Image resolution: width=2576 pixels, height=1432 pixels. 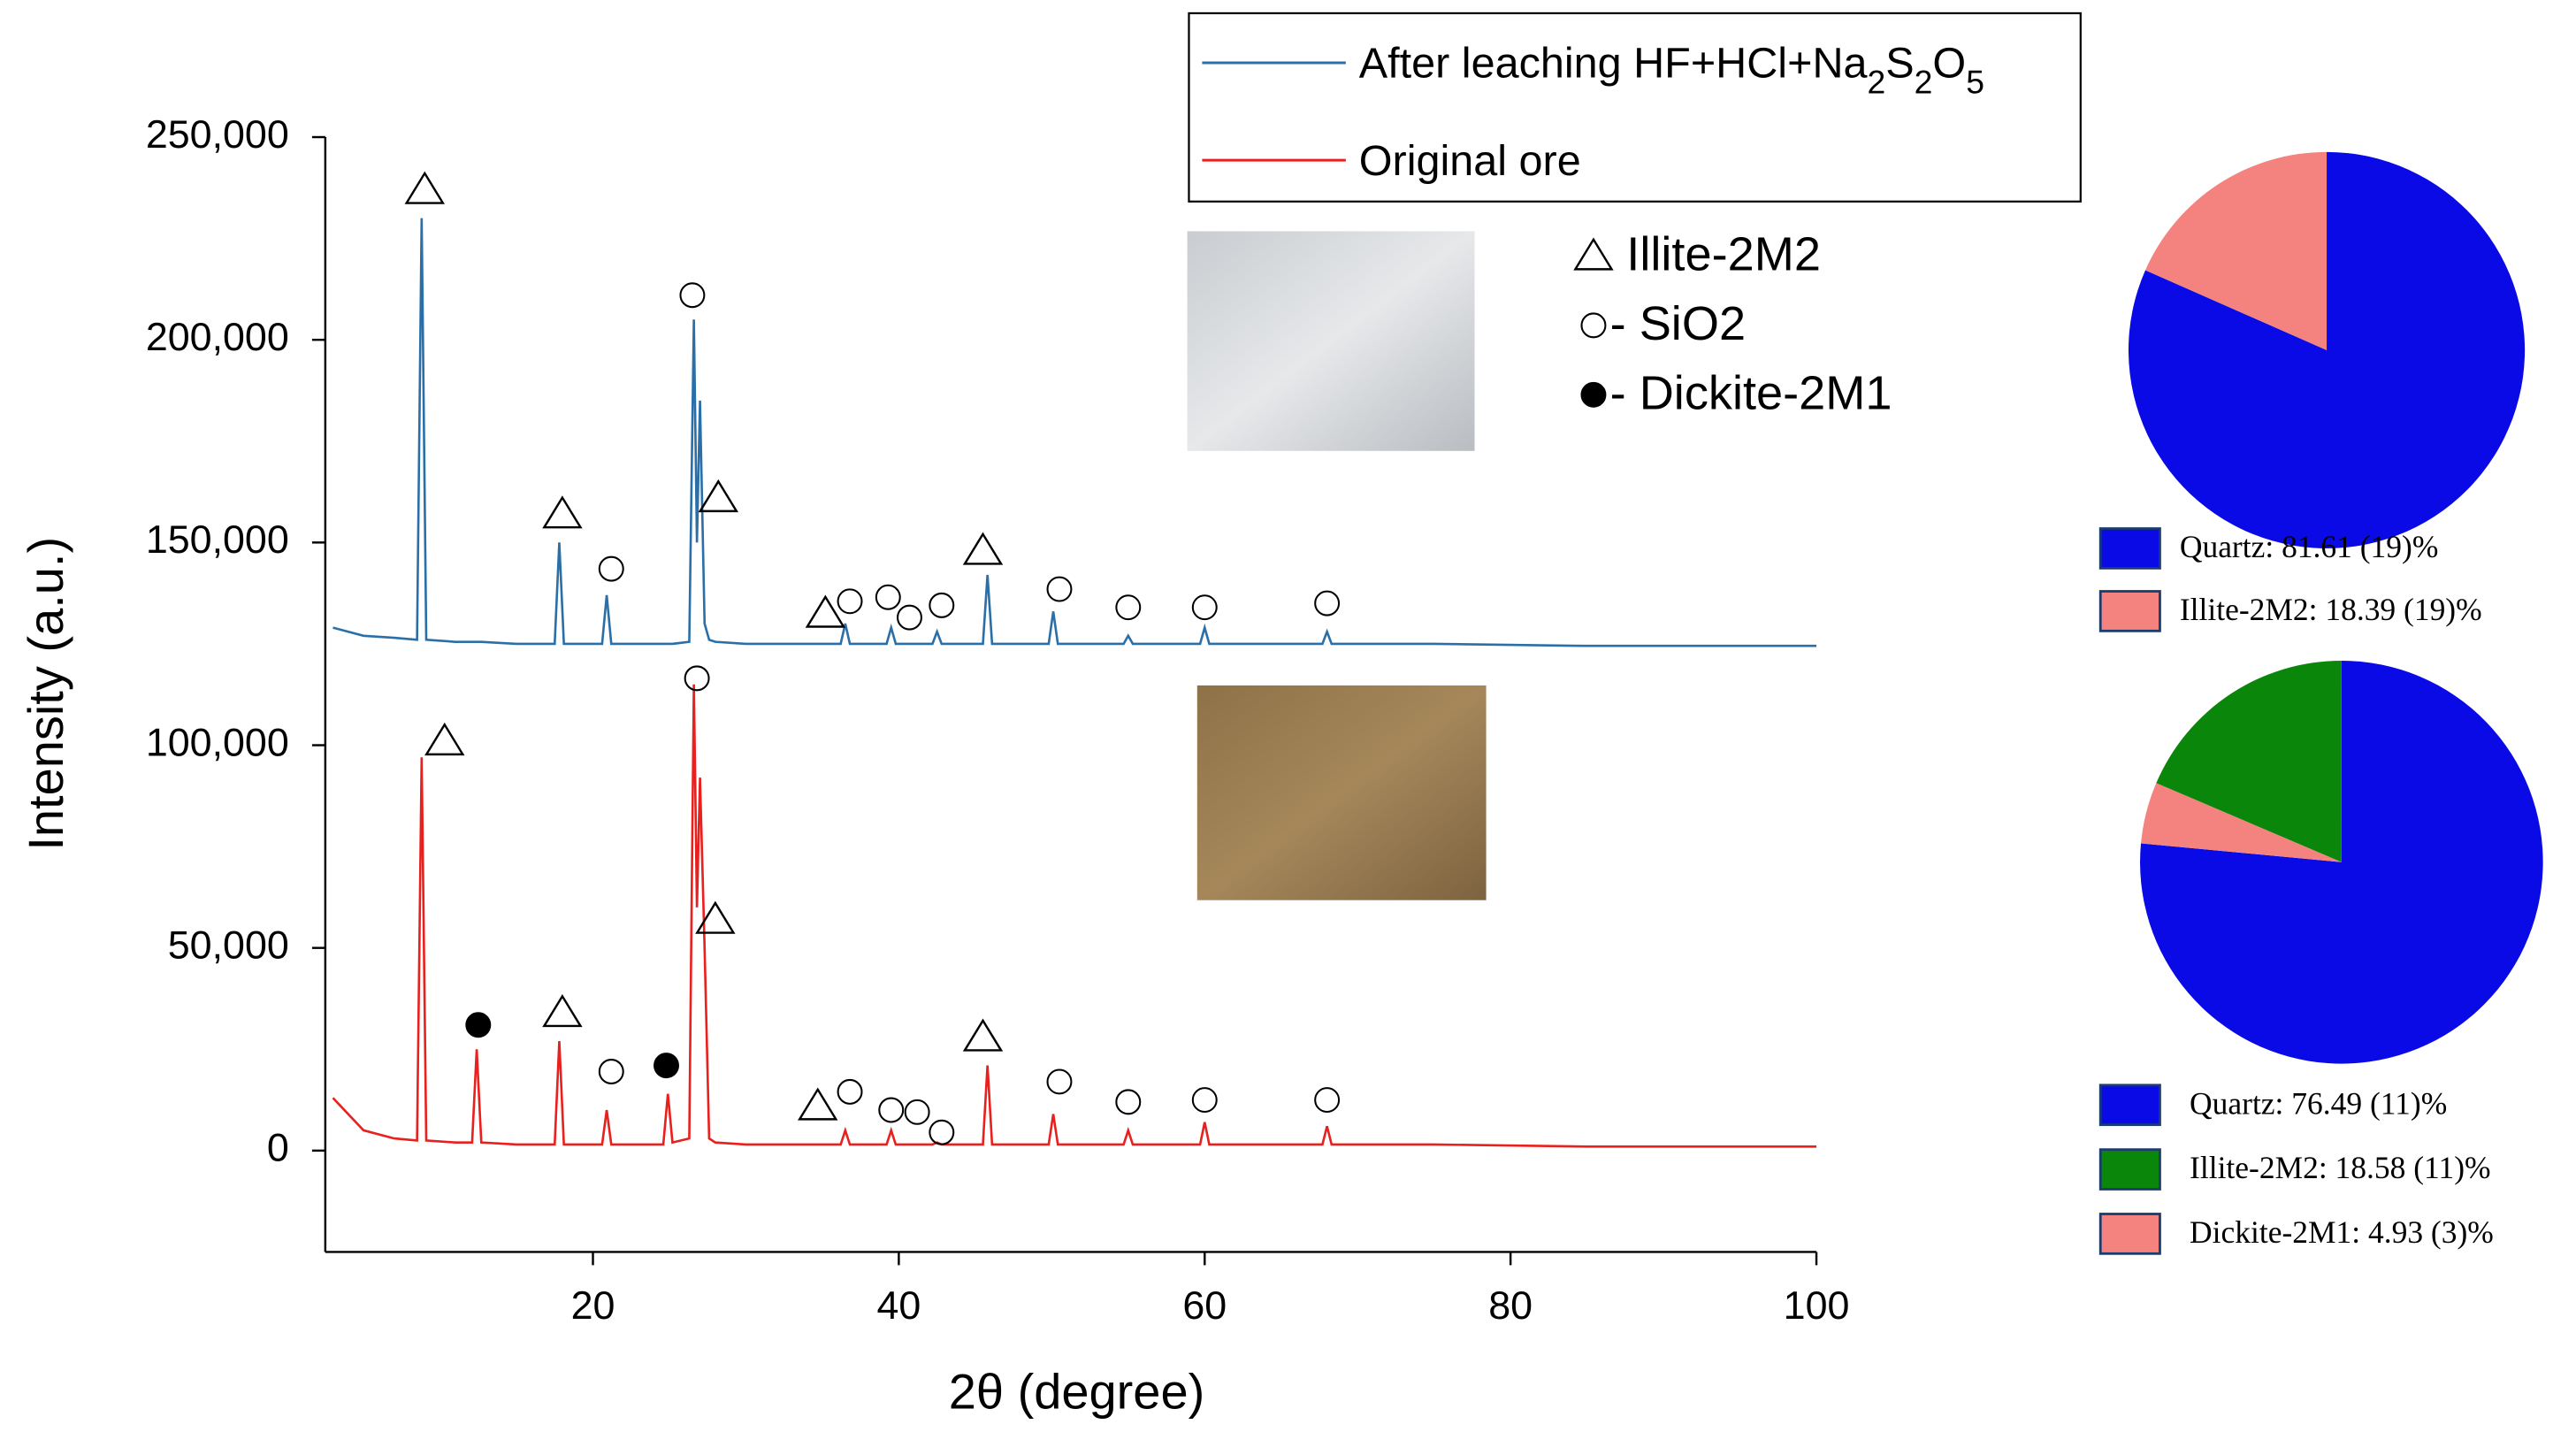 I want to click on y-tick-label: 150,000, so click(x=218, y=539).